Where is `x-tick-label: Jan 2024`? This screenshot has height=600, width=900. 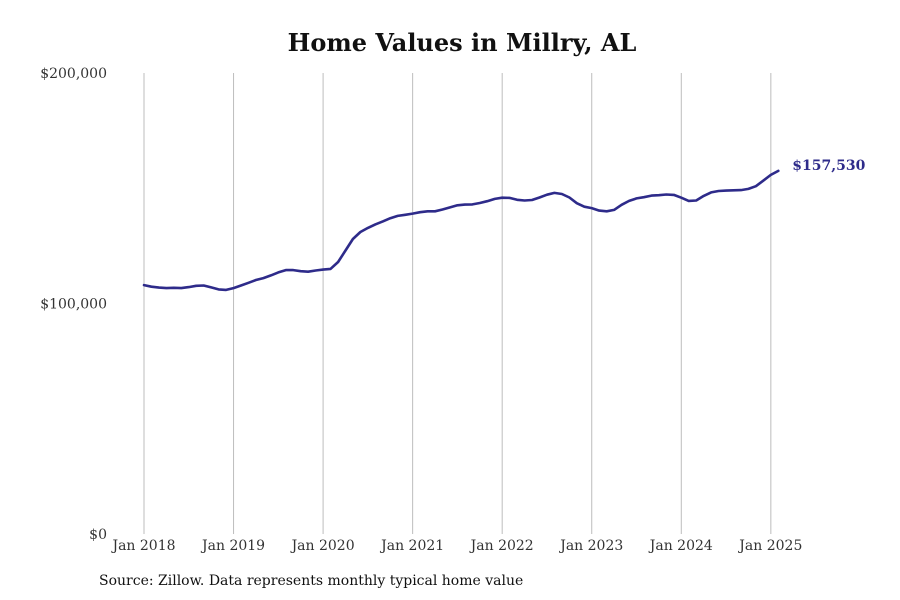 x-tick-label: Jan 2024 is located at coordinates (680, 546).